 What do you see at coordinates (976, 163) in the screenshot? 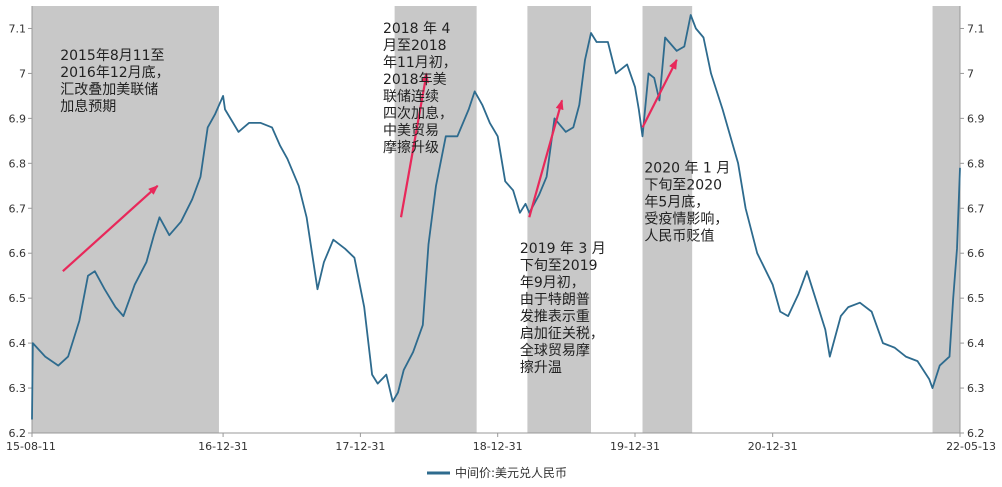
I see `y-tick-label-right: 6.8` at bounding box center [976, 163].